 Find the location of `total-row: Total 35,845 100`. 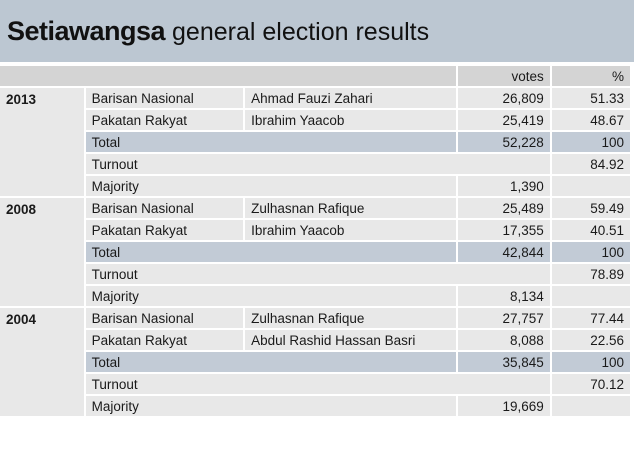

total-row: Total 35,845 100 is located at coordinates (315, 362).